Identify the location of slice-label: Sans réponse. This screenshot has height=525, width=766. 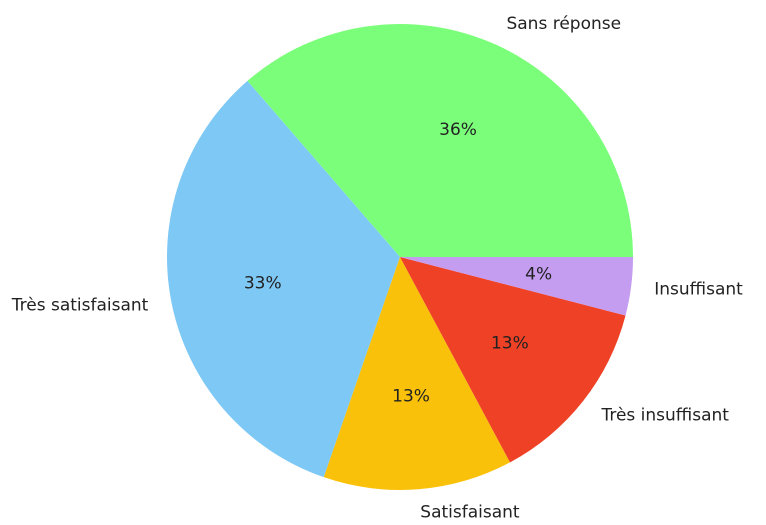
(563, 24).